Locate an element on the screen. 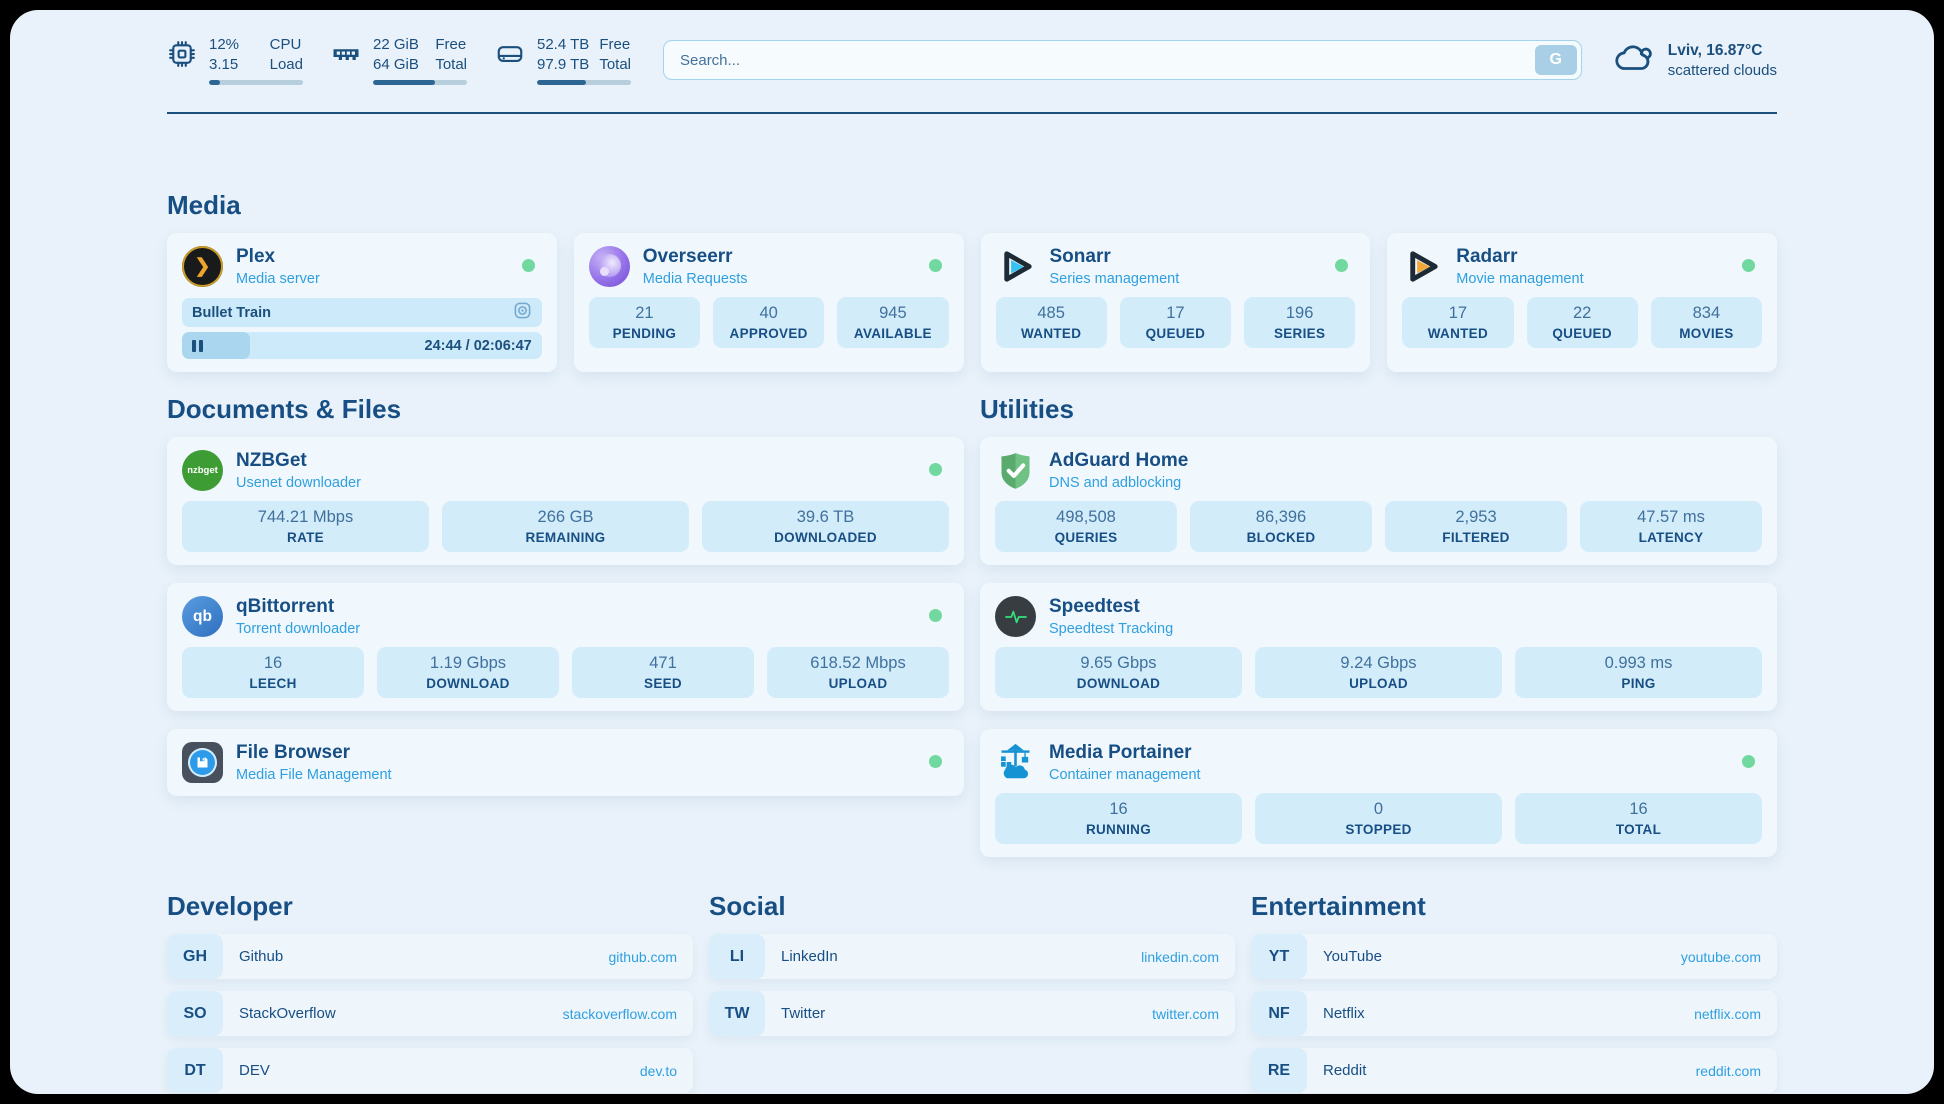  plex-app-link: ❯ Plex Media server is located at coordinates (362, 266).